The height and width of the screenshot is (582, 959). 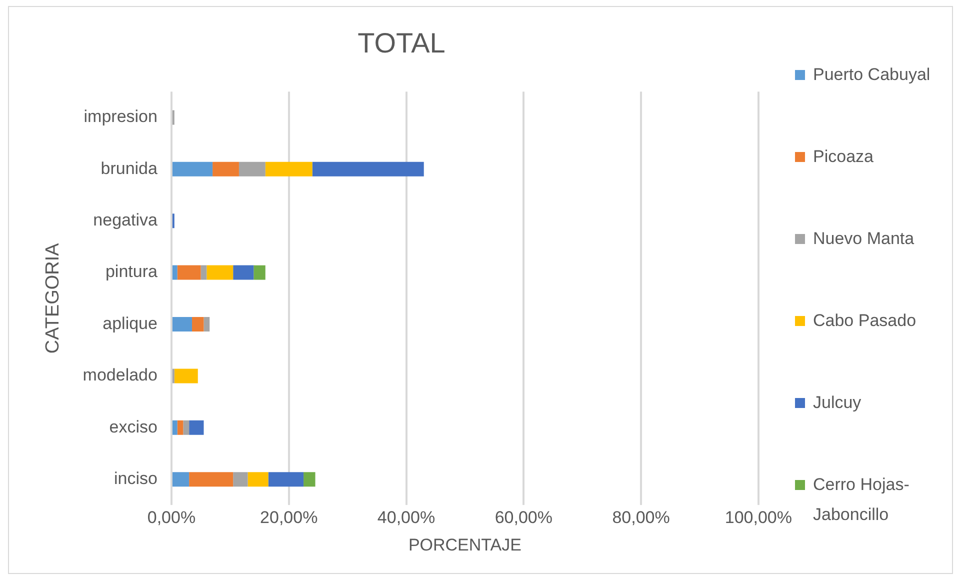 I want to click on legend-label: Cerro Hojas-Jaboncillo, so click(x=861, y=500).